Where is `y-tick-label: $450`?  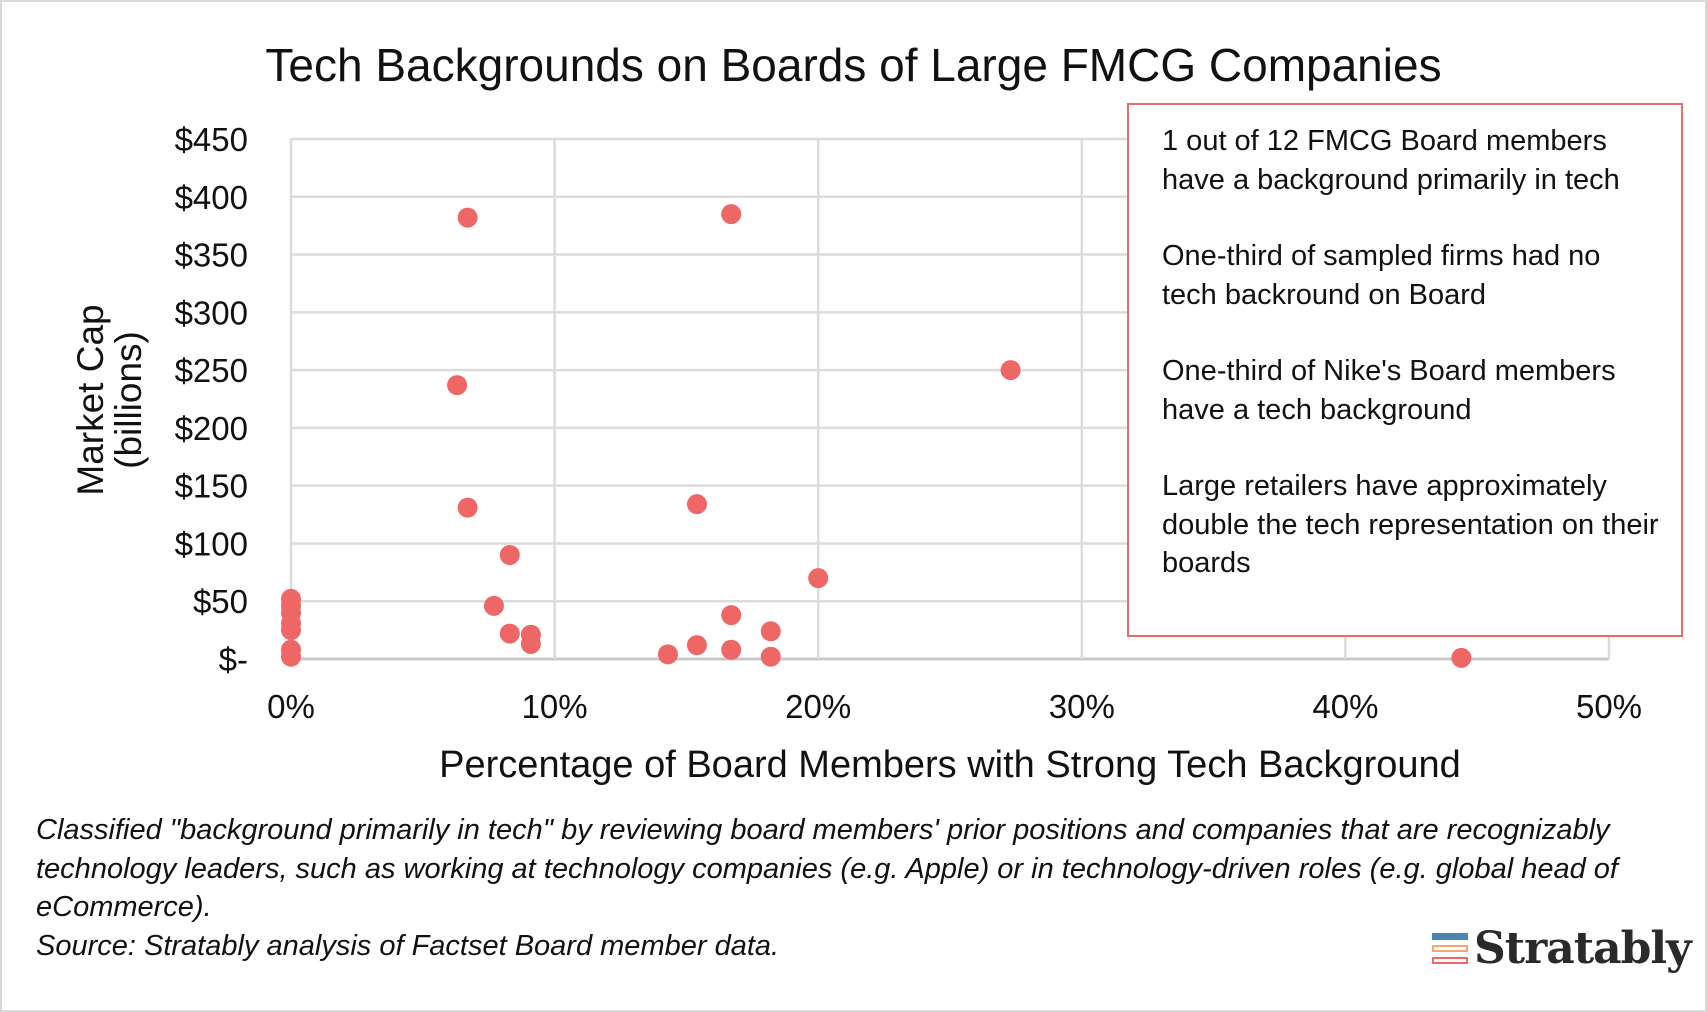 y-tick-label: $450 is located at coordinates (211, 139).